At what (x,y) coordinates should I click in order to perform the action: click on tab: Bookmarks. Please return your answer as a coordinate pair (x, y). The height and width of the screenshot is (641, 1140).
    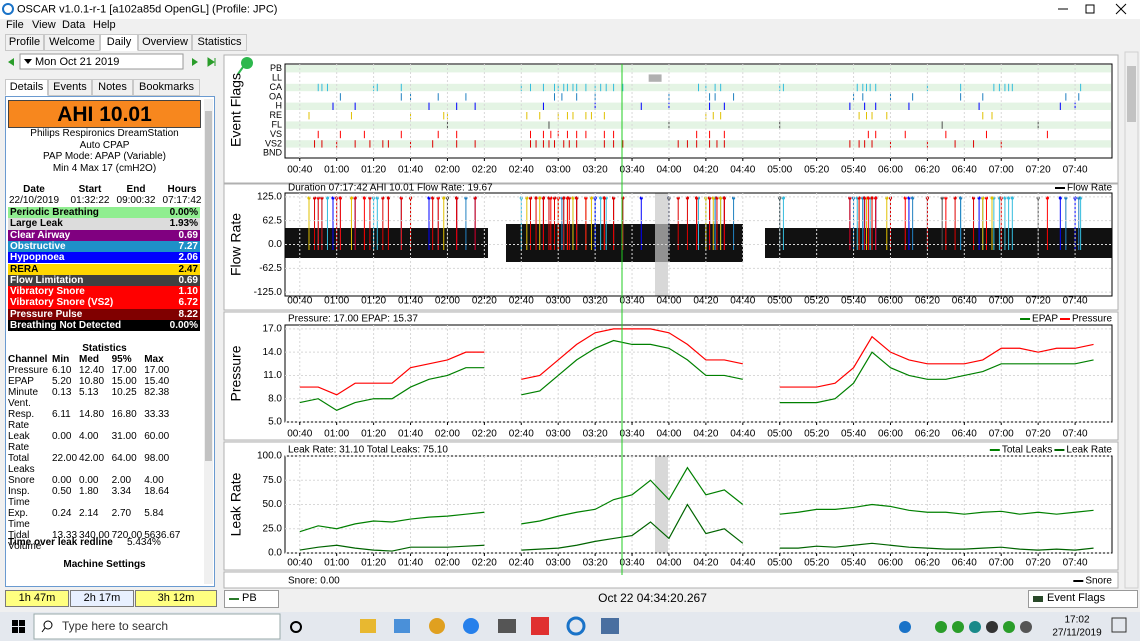
    Looking at the image, I should click on (166, 87).